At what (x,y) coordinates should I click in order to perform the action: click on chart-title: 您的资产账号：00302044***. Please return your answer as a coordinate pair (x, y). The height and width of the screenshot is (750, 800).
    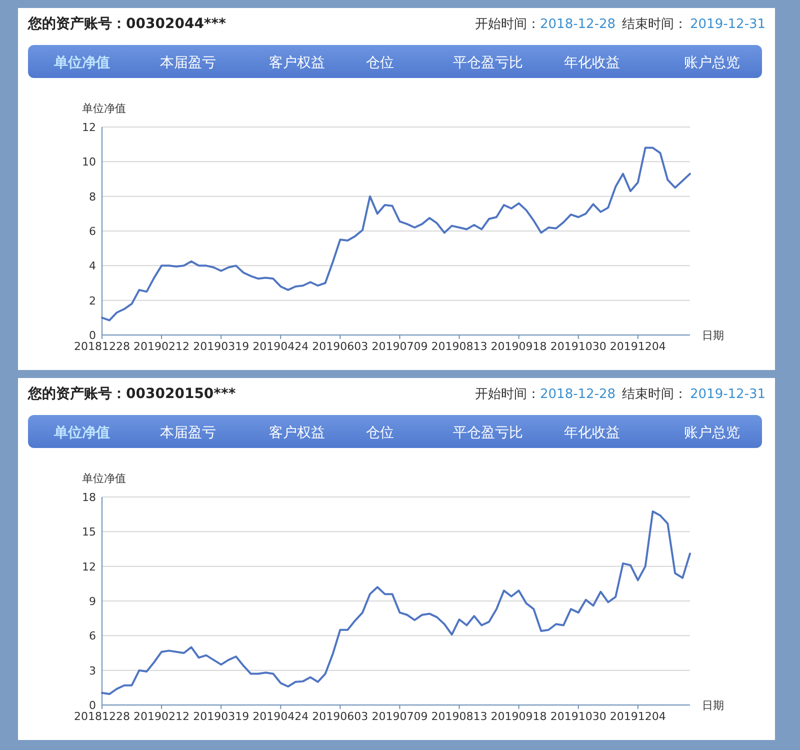
    Looking at the image, I should click on (127, 23).